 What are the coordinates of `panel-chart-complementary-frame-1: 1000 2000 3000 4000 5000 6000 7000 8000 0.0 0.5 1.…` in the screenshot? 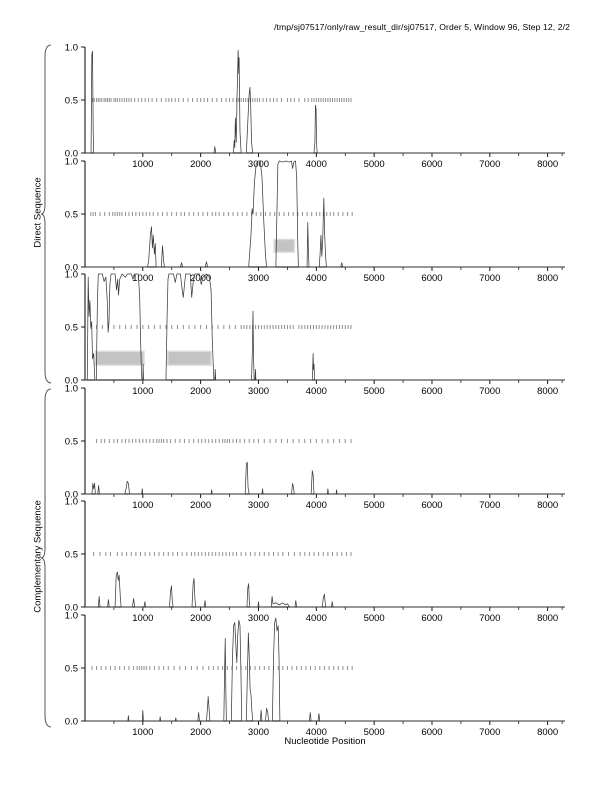 It's located at (315, 447).